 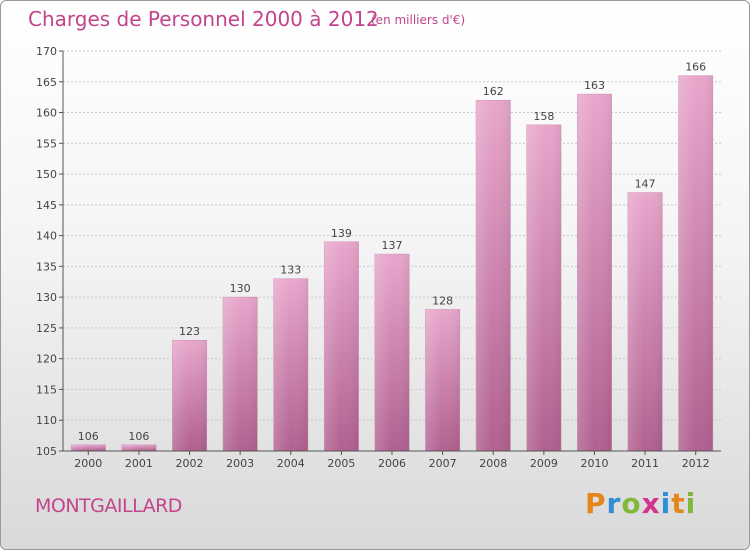 I want to click on bar-value-label: 130, so click(x=240, y=288).